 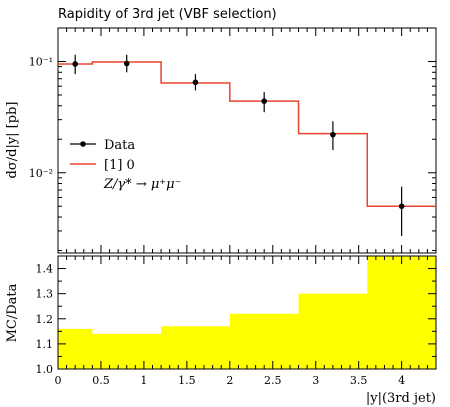 What do you see at coordinates (45, 319) in the screenshot?
I see `y-tick-label-ratio: 1.2` at bounding box center [45, 319].